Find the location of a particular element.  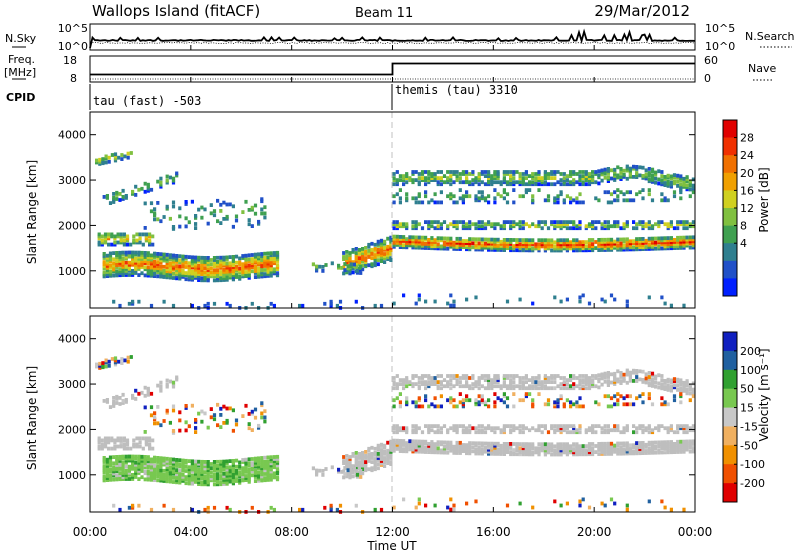

colorbar-tick-label: -50 is located at coordinates (749, 445).